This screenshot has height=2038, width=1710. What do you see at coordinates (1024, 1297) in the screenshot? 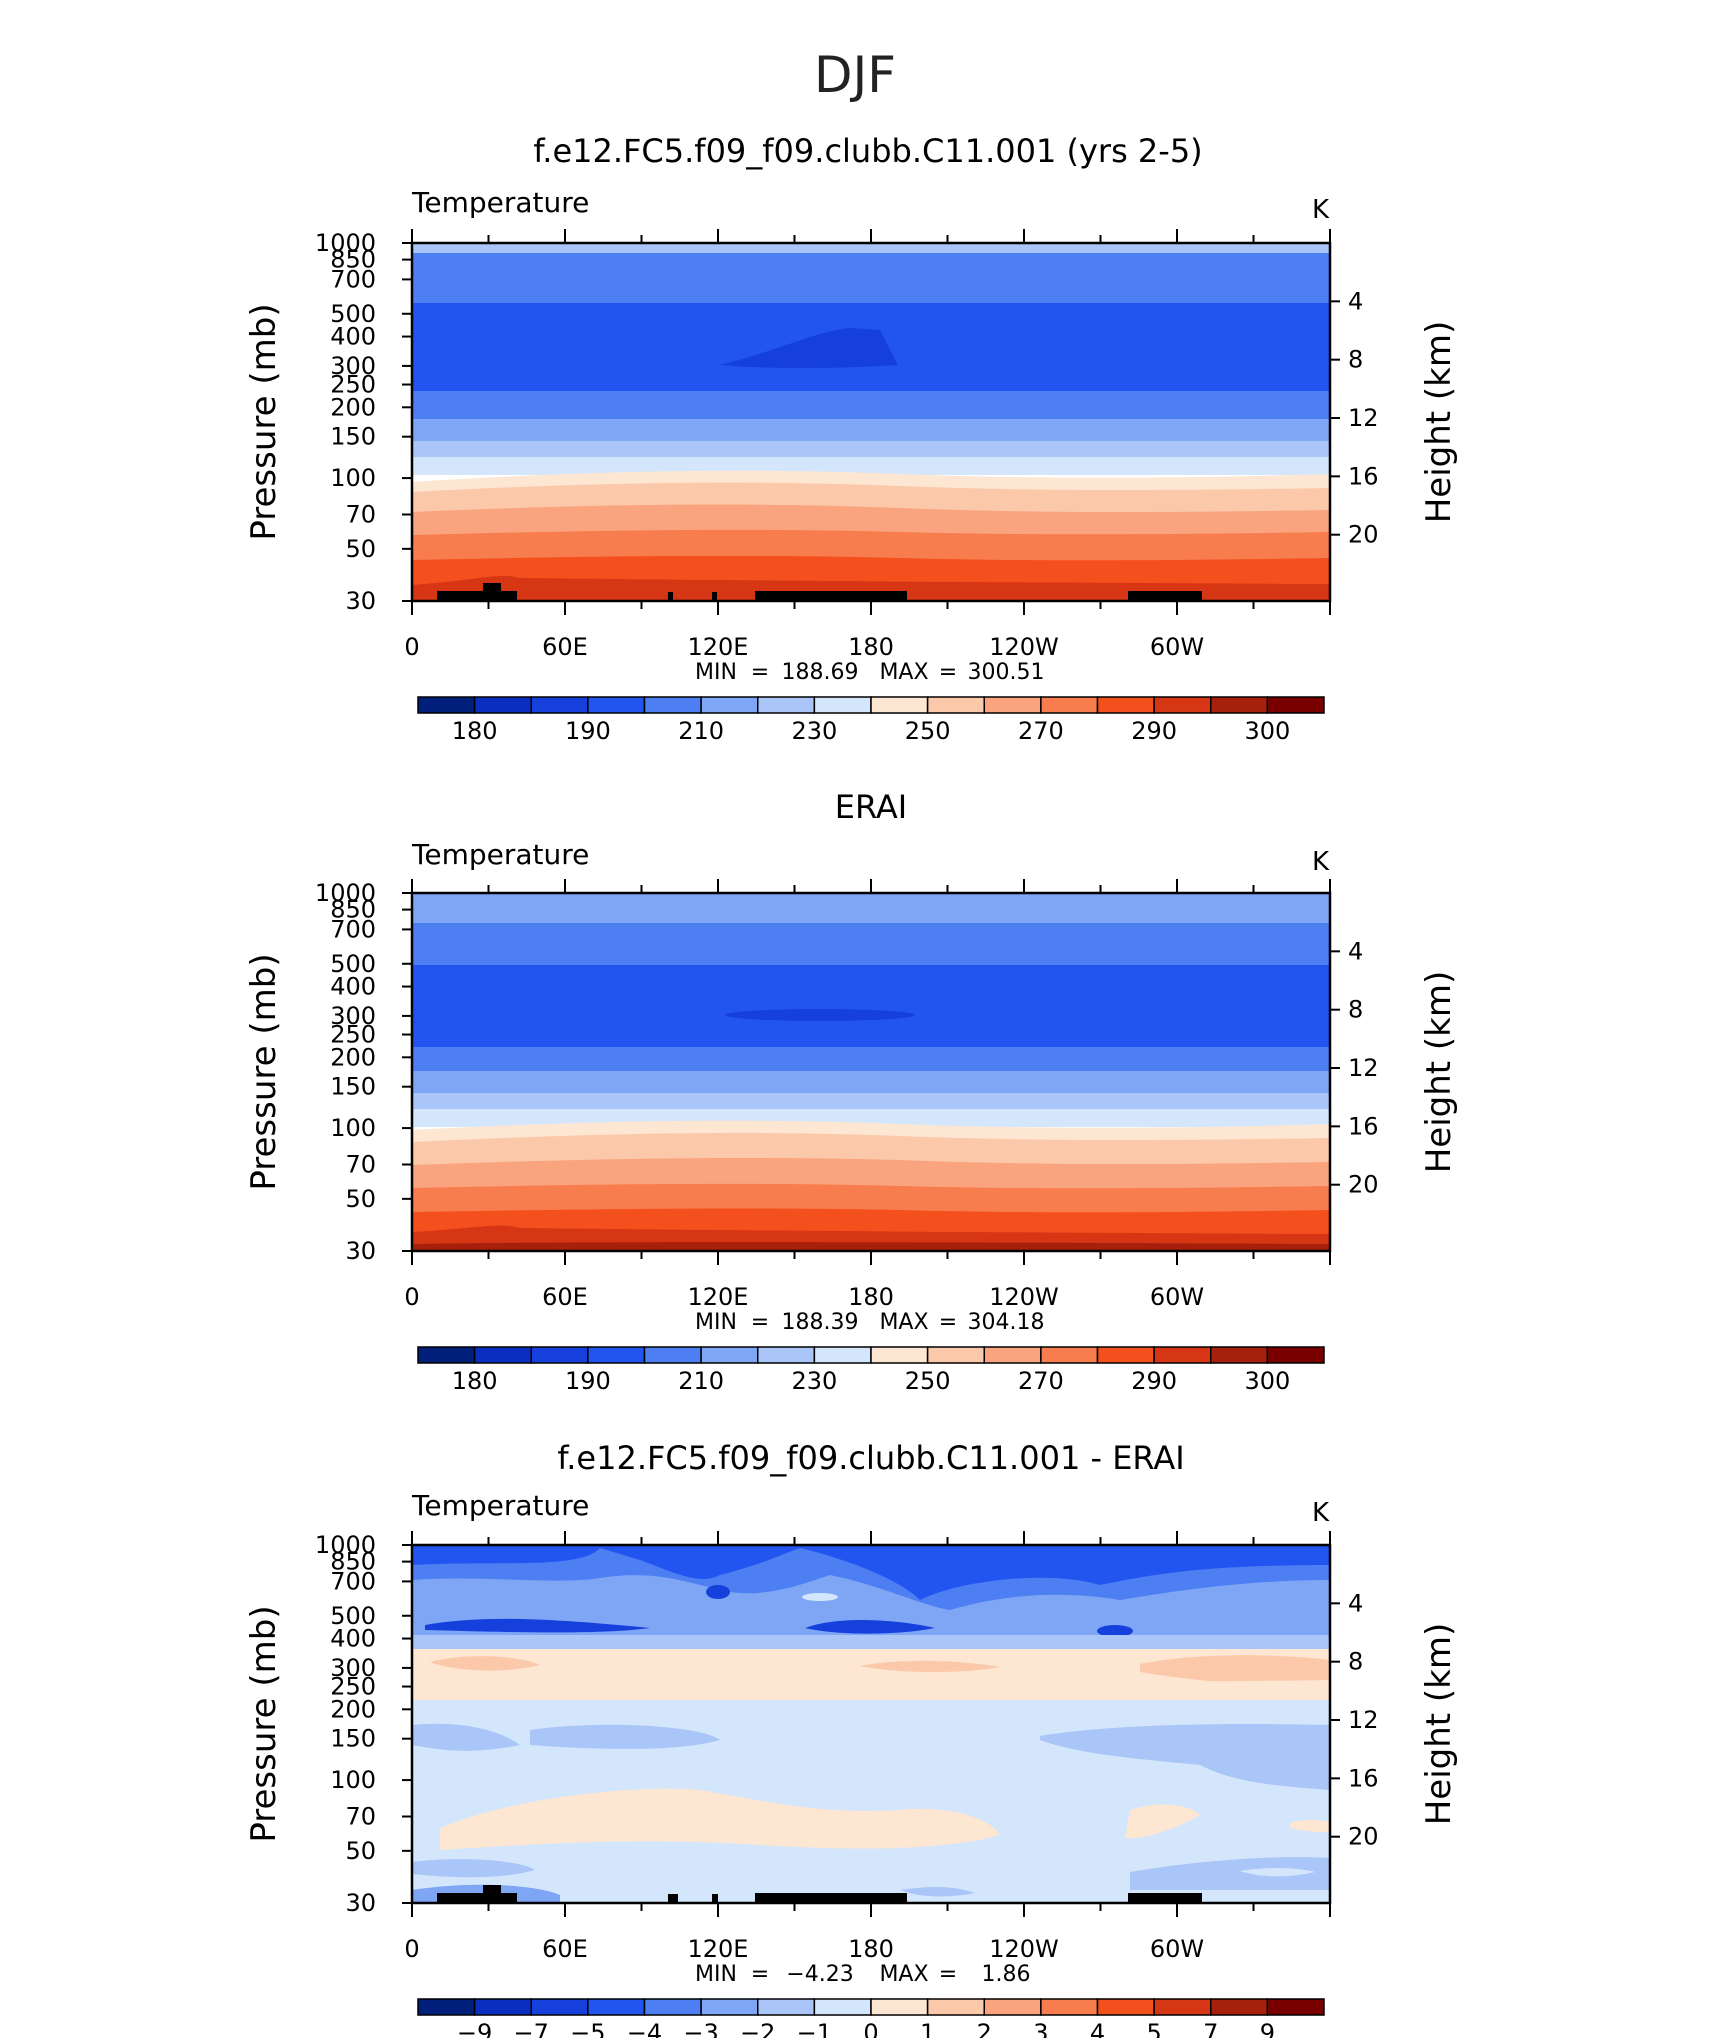
I see `x-tick-label: 120W` at bounding box center [1024, 1297].